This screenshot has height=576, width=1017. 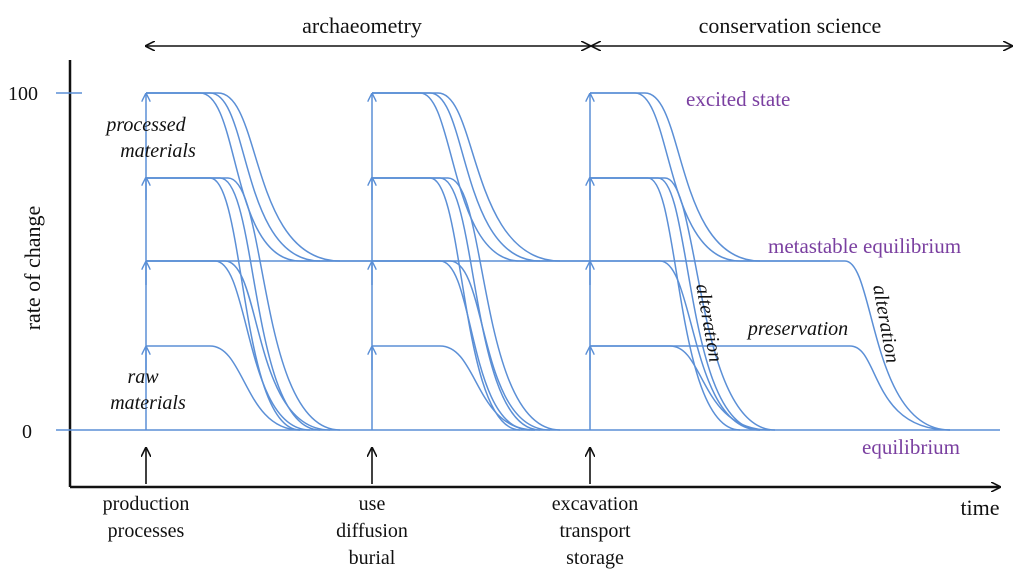 I want to click on y-tick-0: 0, so click(x=27, y=432).